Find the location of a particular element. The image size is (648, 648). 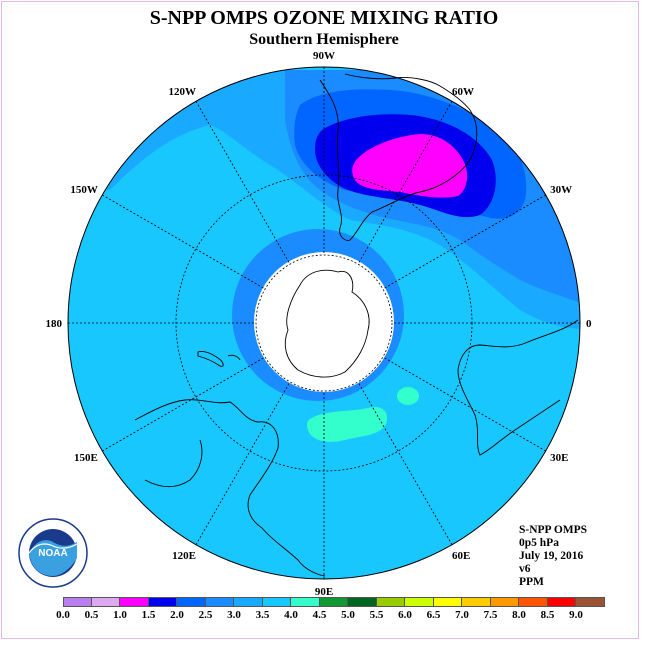

longitude-label: 120W is located at coordinates (183, 92).